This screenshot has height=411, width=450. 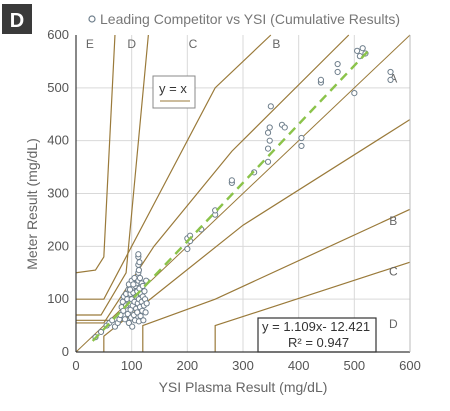 What do you see at coordinates (187, 365) in the screenshot?
I see `x-tick-label: 200` at bounding box center [187, 365].